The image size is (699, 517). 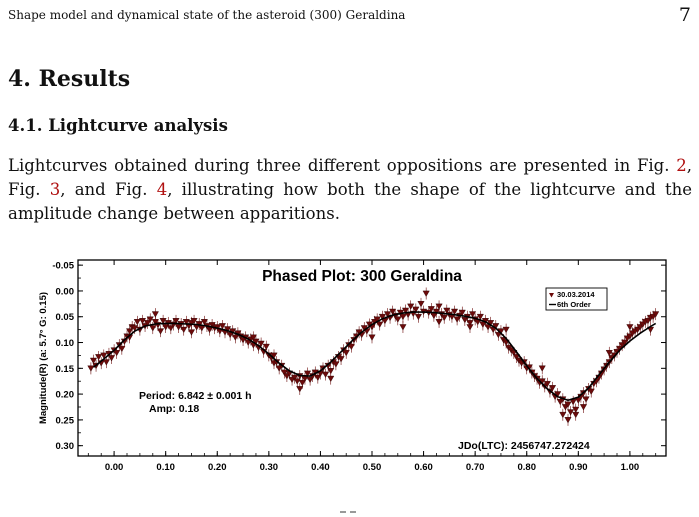 What do you see at coordinates (165, 467) in the screenshot?
I see `x-tick-label: 0.10` at bounding box center [165, 467].